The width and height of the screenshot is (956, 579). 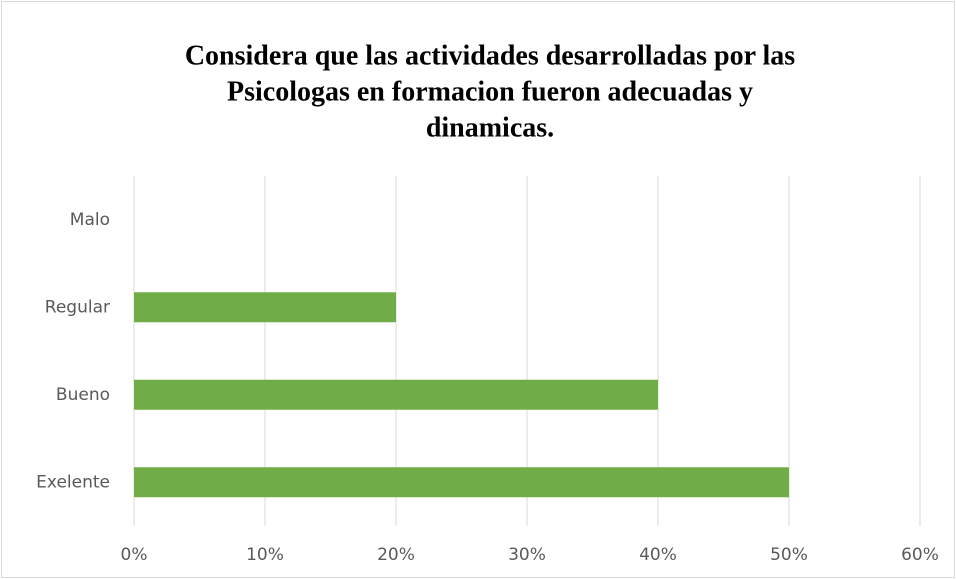 I want to click on x-tick-label: 50%, so click(x=789, y=555).